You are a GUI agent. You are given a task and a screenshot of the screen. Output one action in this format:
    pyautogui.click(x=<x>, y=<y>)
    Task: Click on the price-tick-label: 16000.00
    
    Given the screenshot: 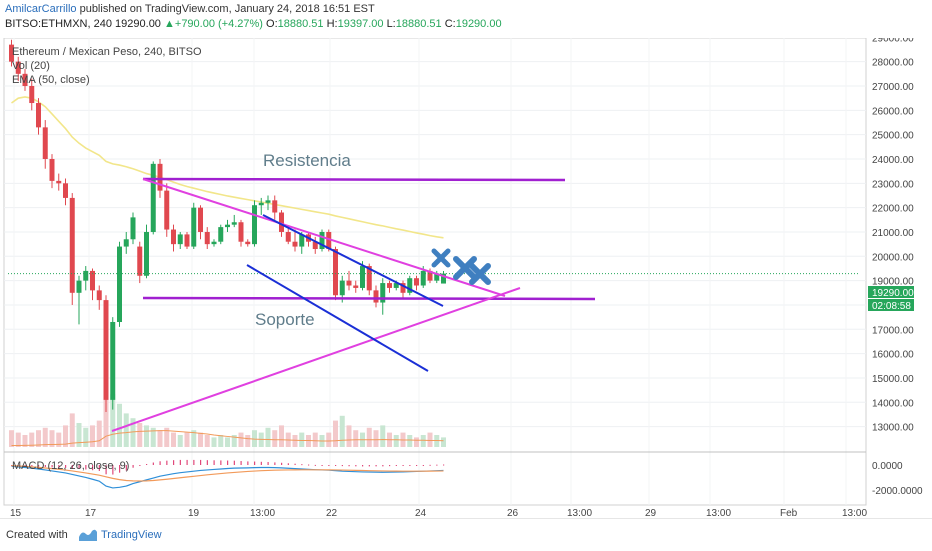 What is the action you would take?
    pyautogui.click(x=893, y=355)
    